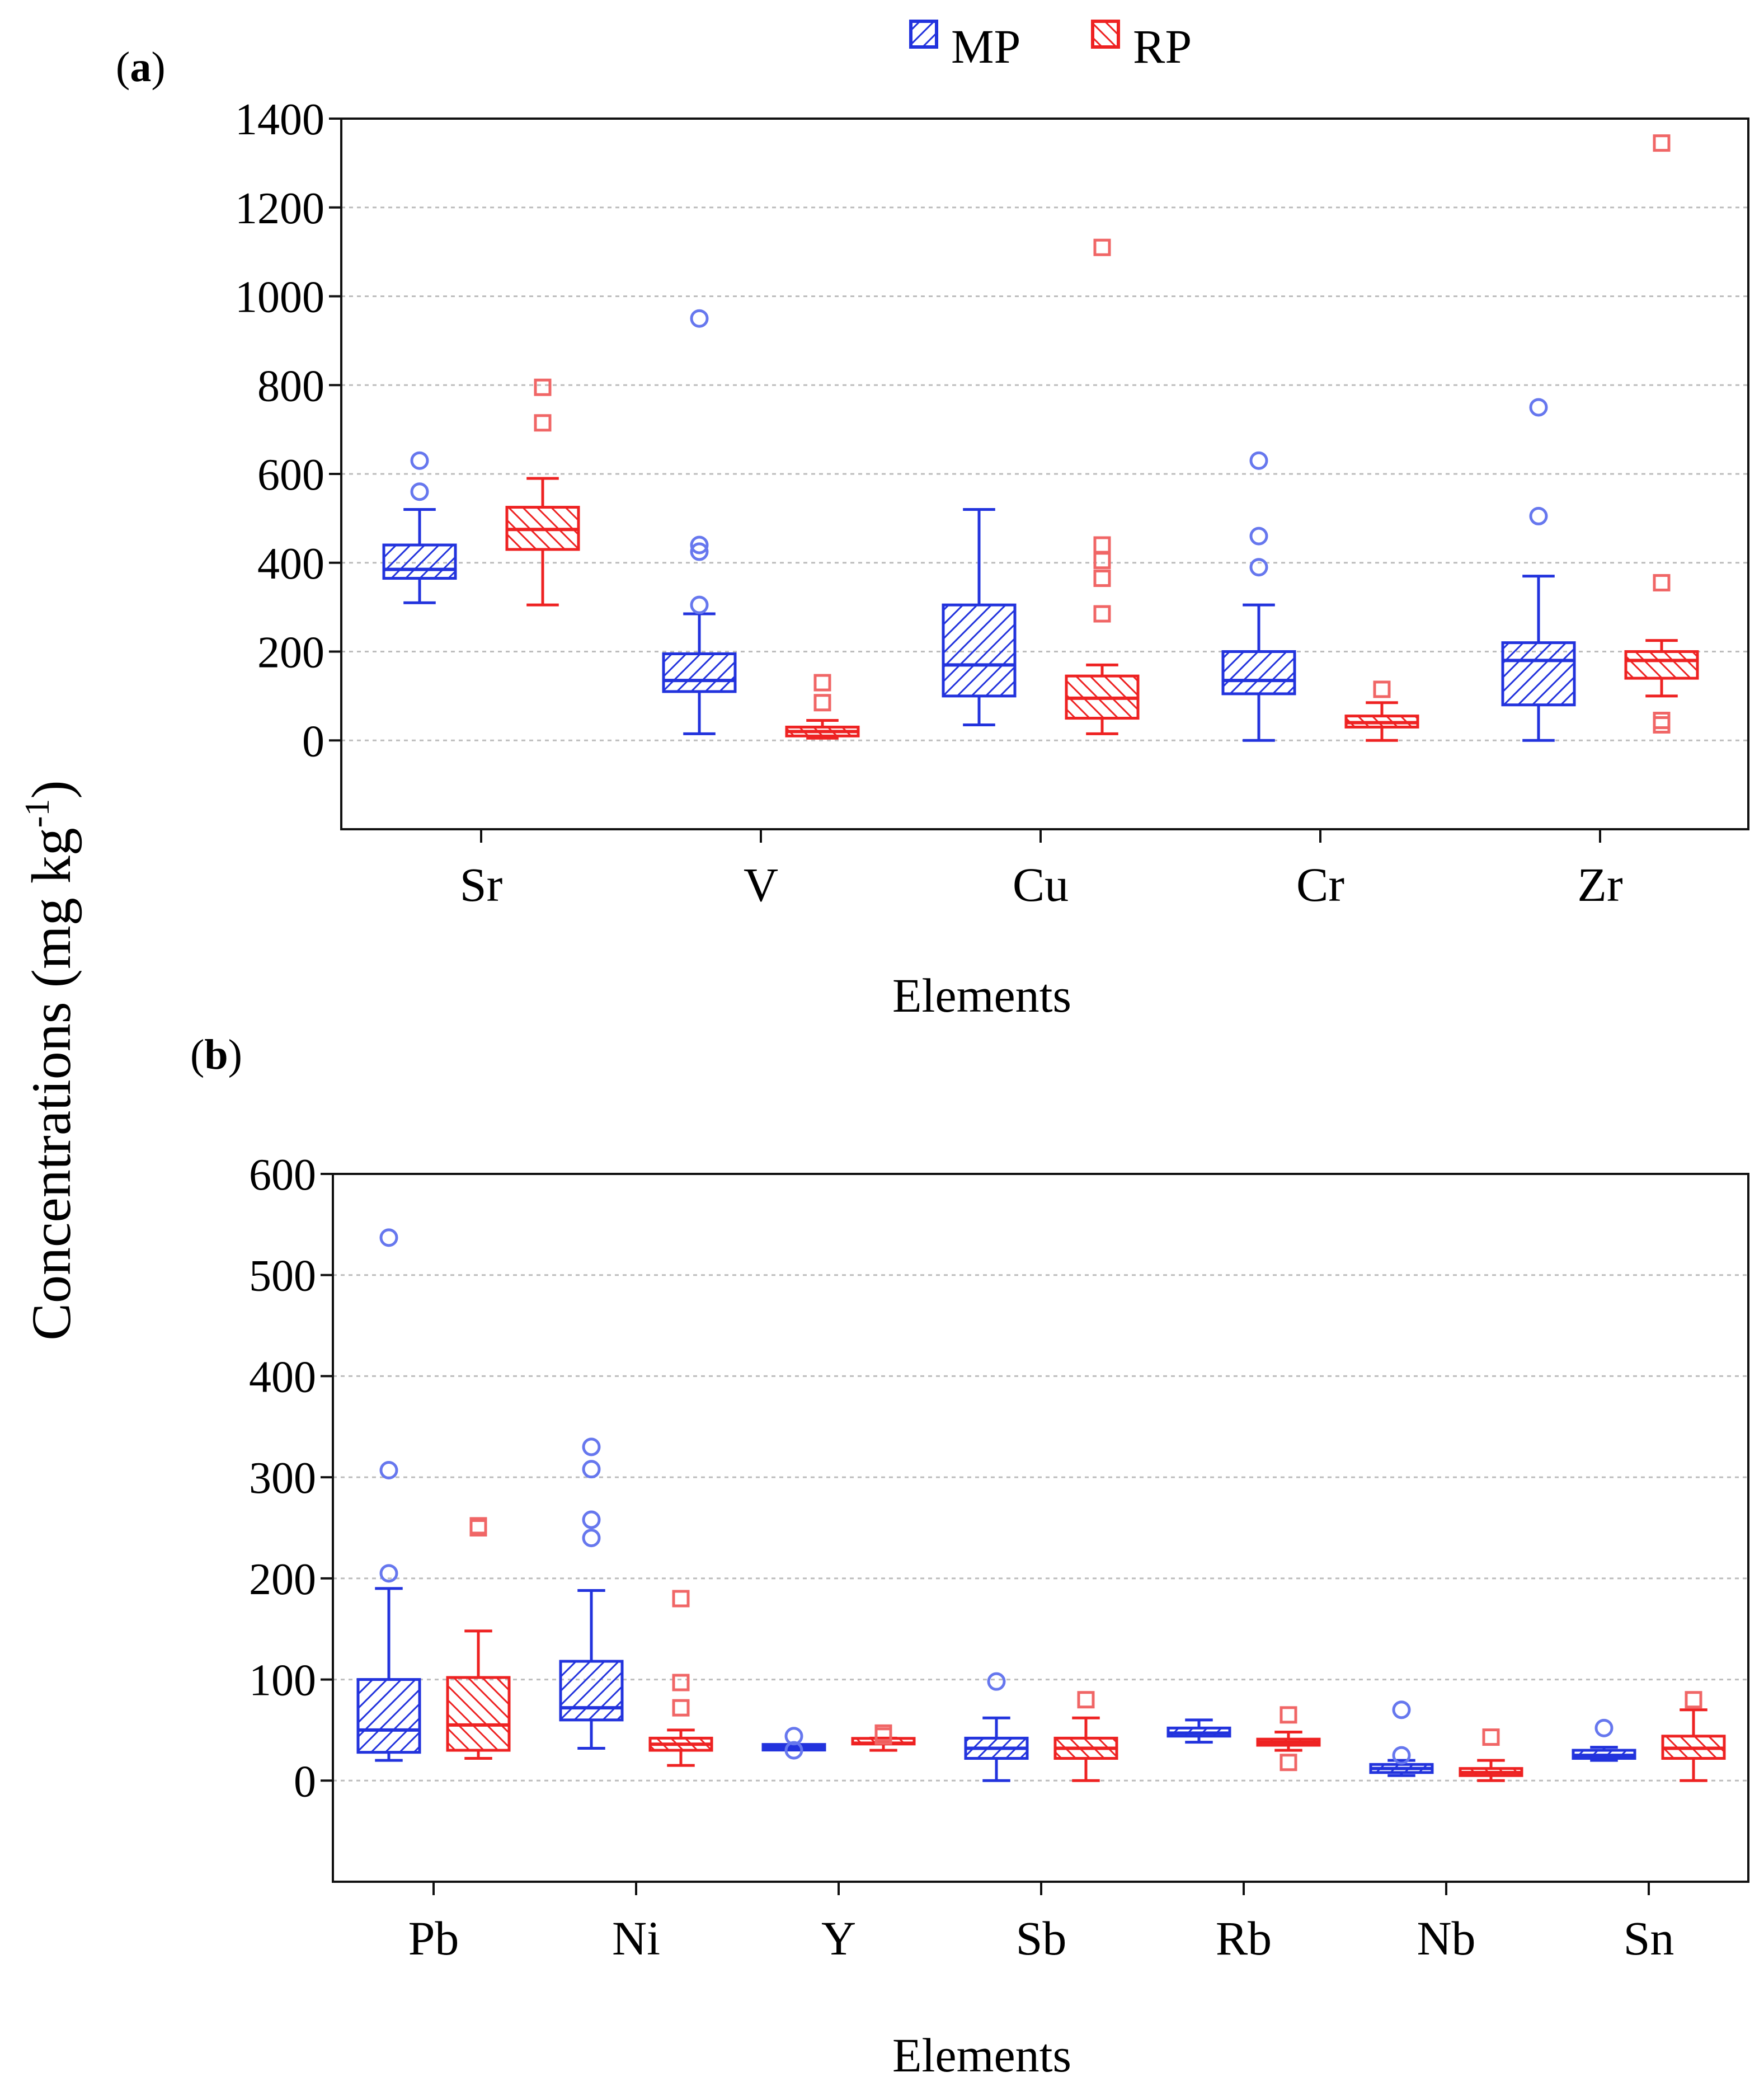 Image resolution: width=1764 pixels, height=2091 pixels. Describe the element at coordinates (51, 789) in the screenshot. I see `y-axis-label-close: )` at that location.